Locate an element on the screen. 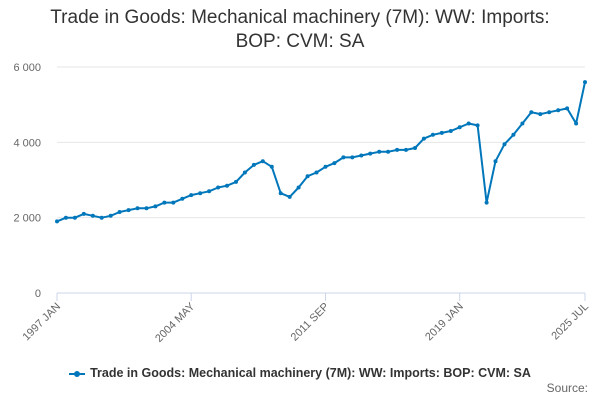 The height and width of the screenshot is (400, 600). y-tick-label: 0 is located at coordinates (38, 294).